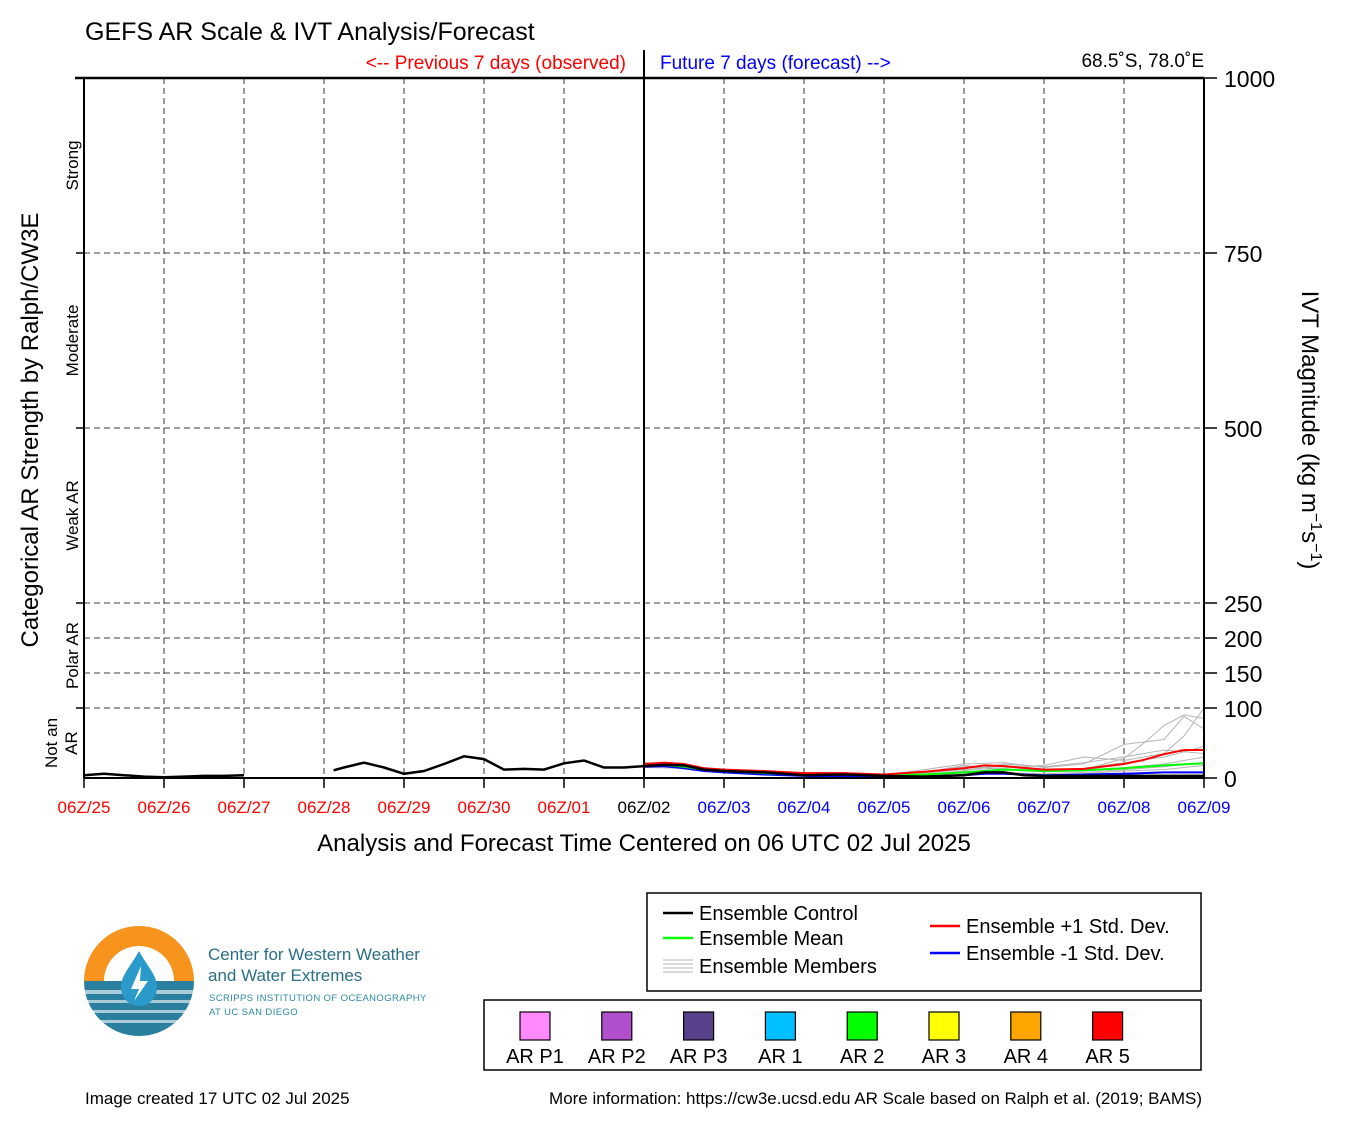  What do you see at coordinates (1309, 565) in the screenshot?
I see `right-axis-label-end: )` at bounding box center [1309, 565].